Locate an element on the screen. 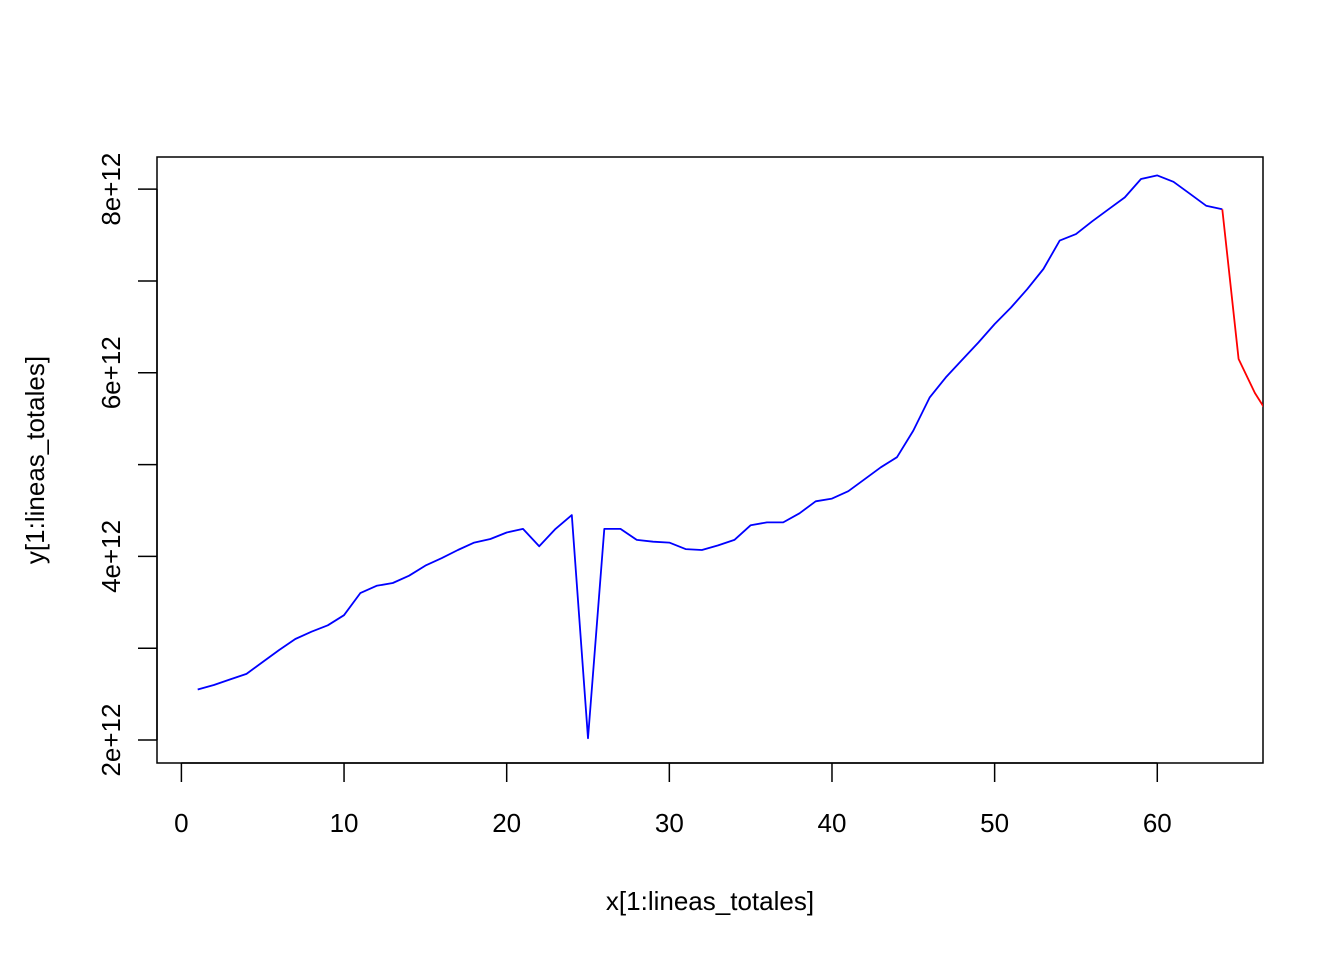 The height and width of the screenshot is (960, 1344). x-tick-label: 10 is located at coordinates (344, 823).